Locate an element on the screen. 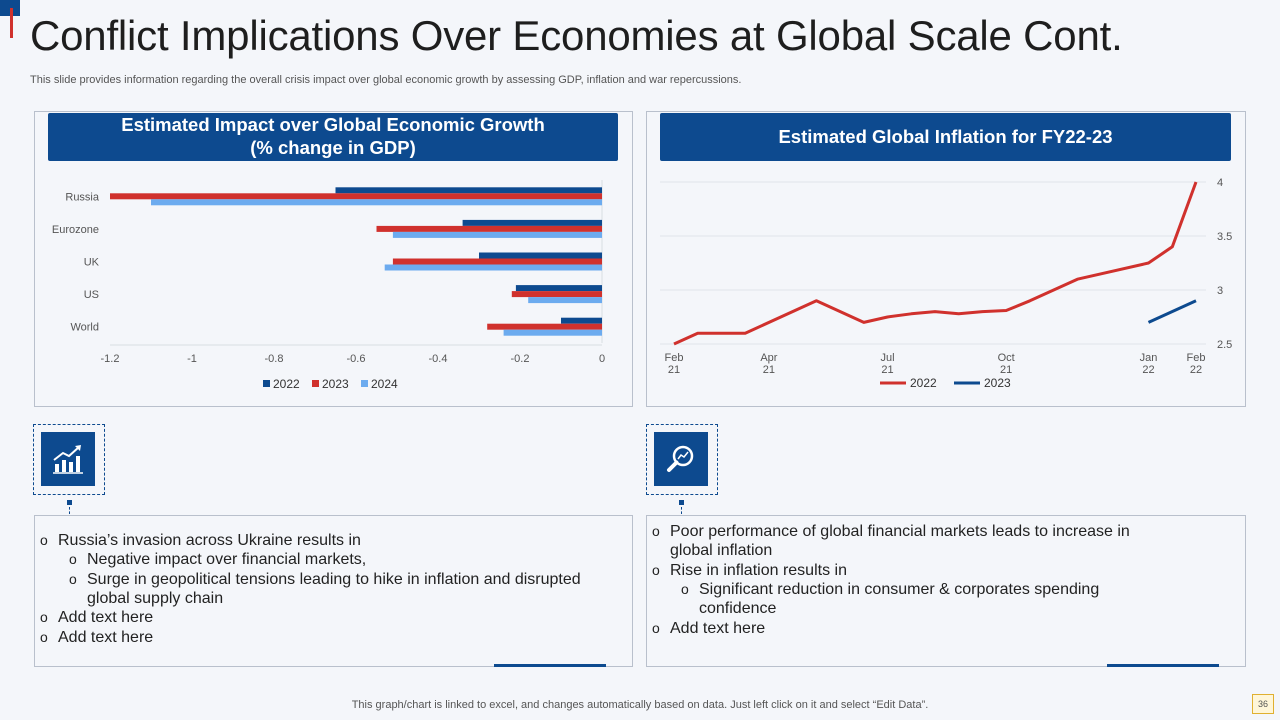  y-tick-label: 3.5 is located at coordinates (1224, 237).